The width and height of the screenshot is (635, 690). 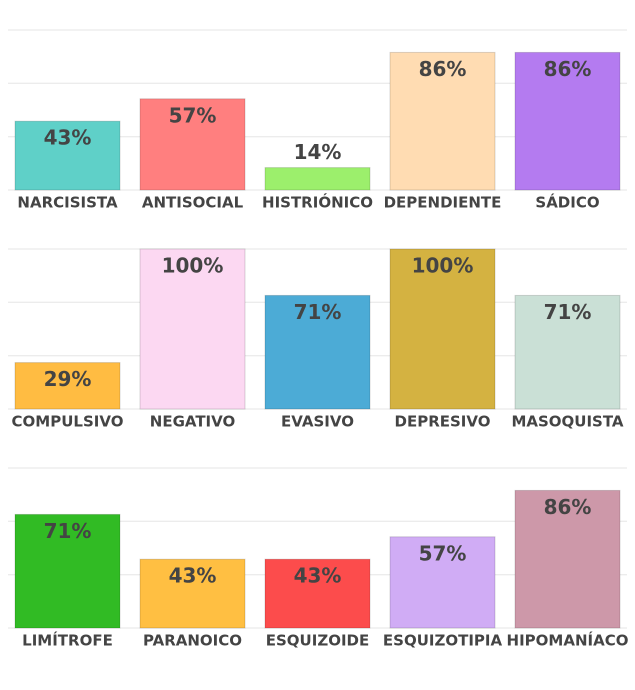 What do you see at coordinates (192, 422) in the screenshot?
I see `category-label: NEGATIVO` at bounding box center [192, 422].